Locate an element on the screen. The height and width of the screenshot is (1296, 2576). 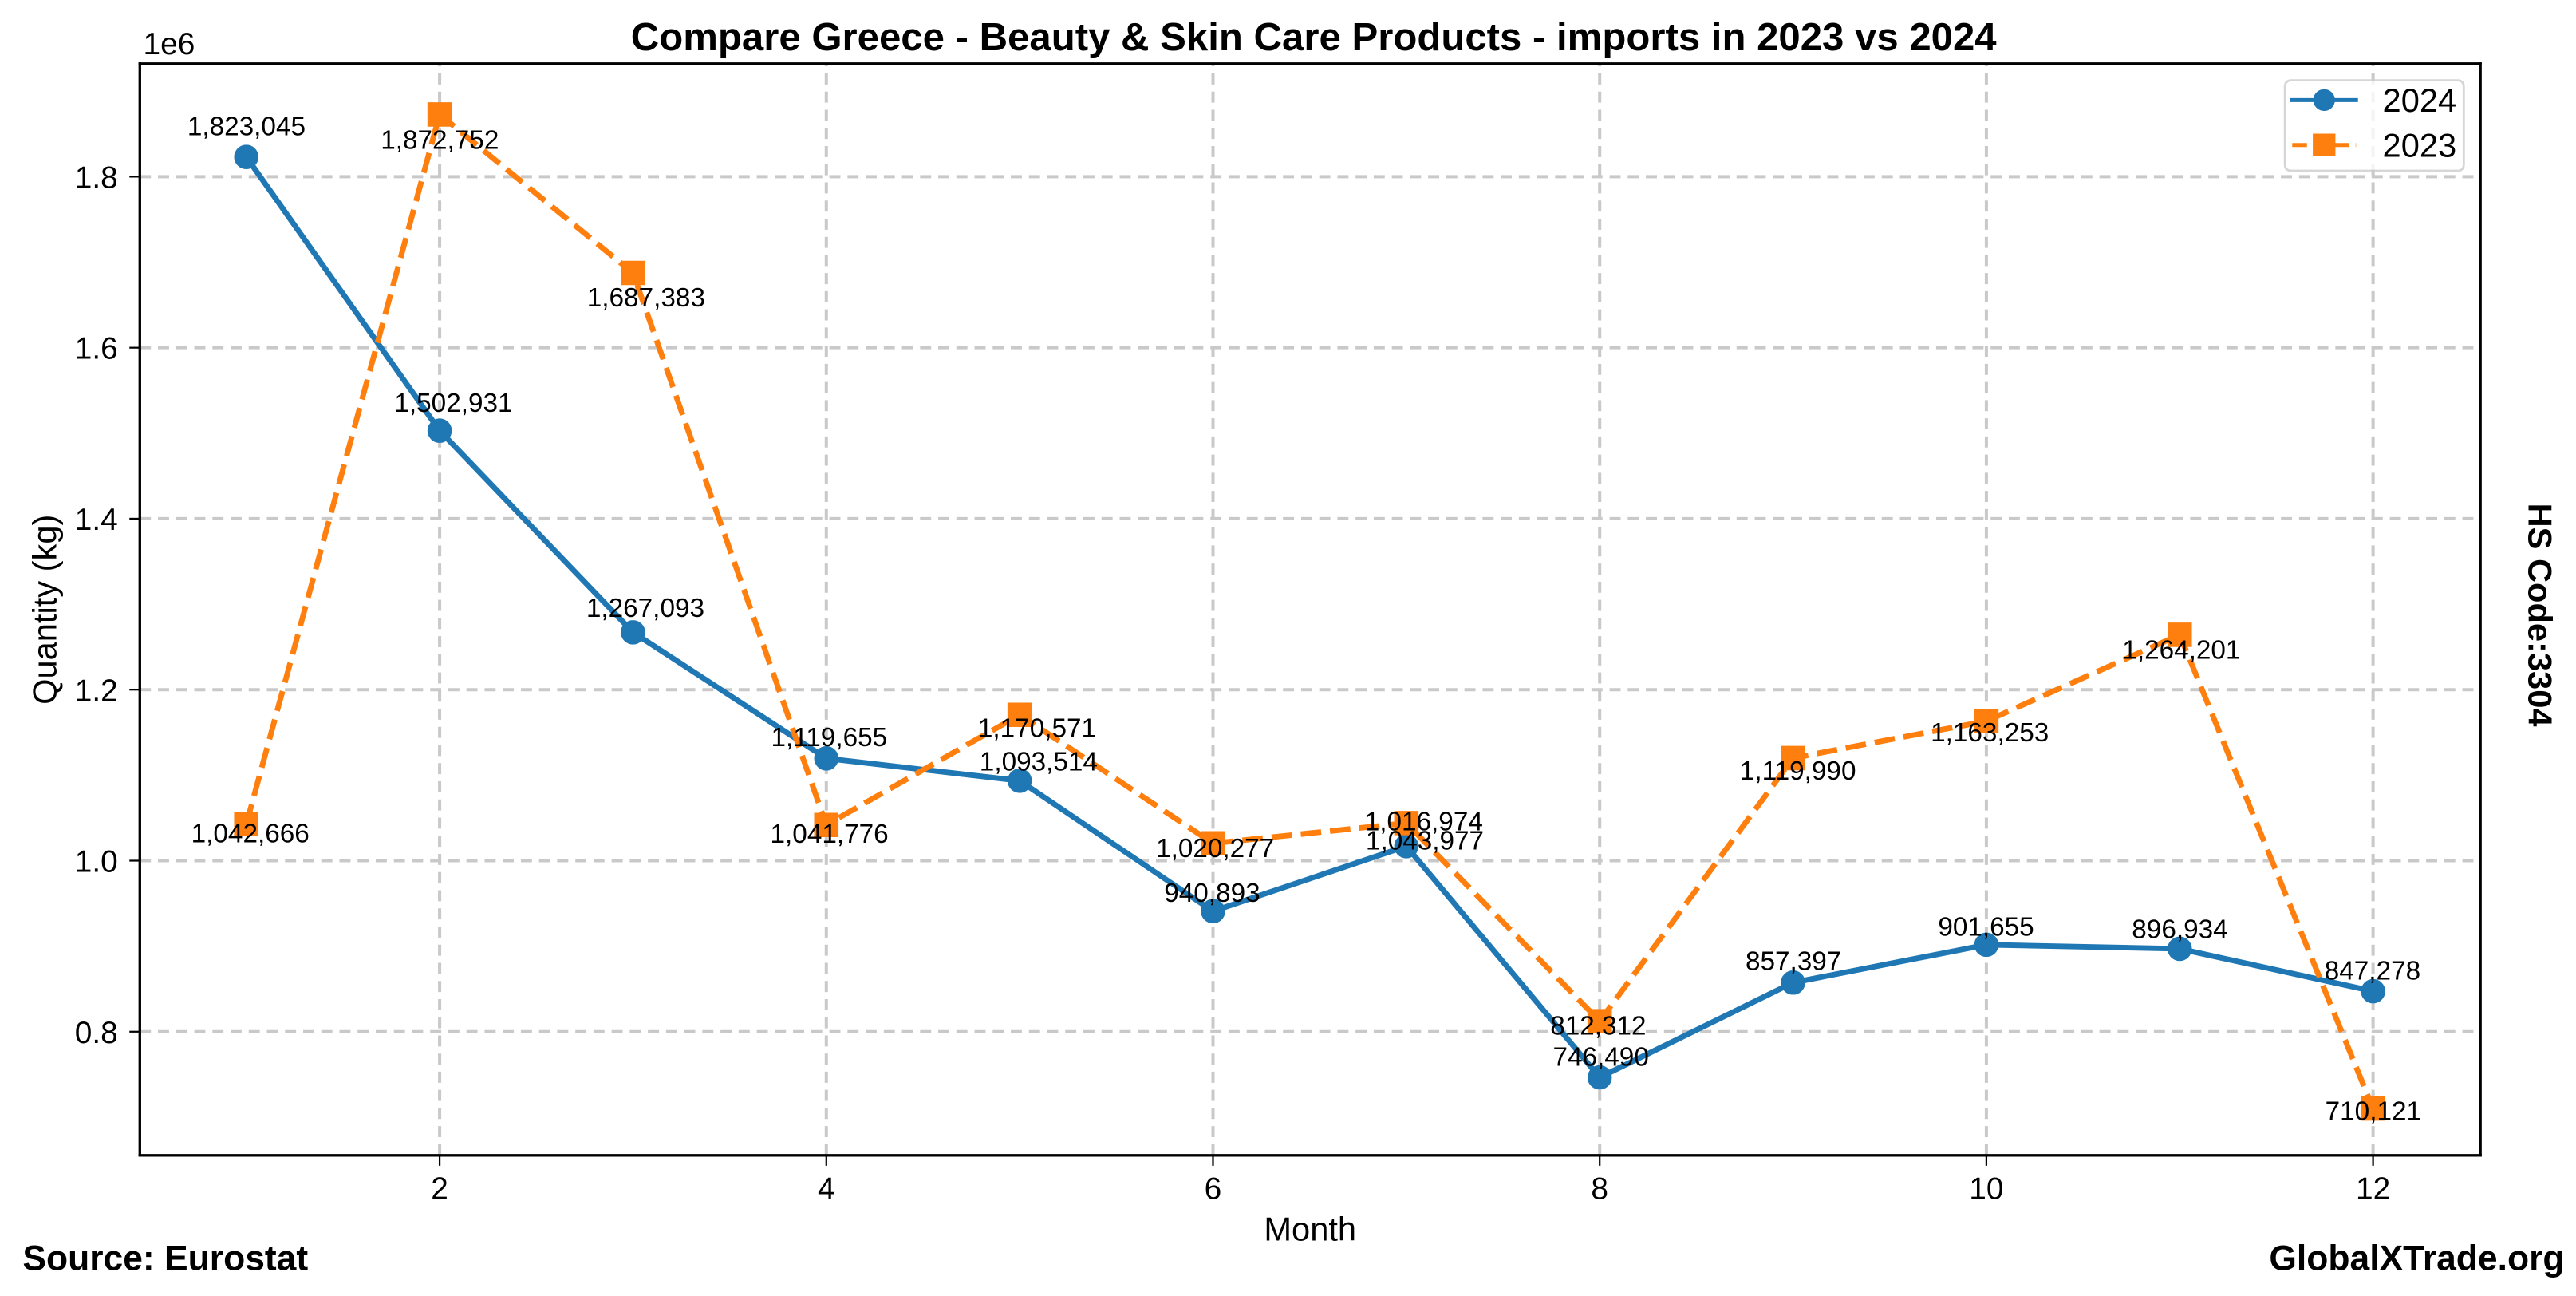
svg-text: Source: Eurostat is located at coordinates (165, 1258).